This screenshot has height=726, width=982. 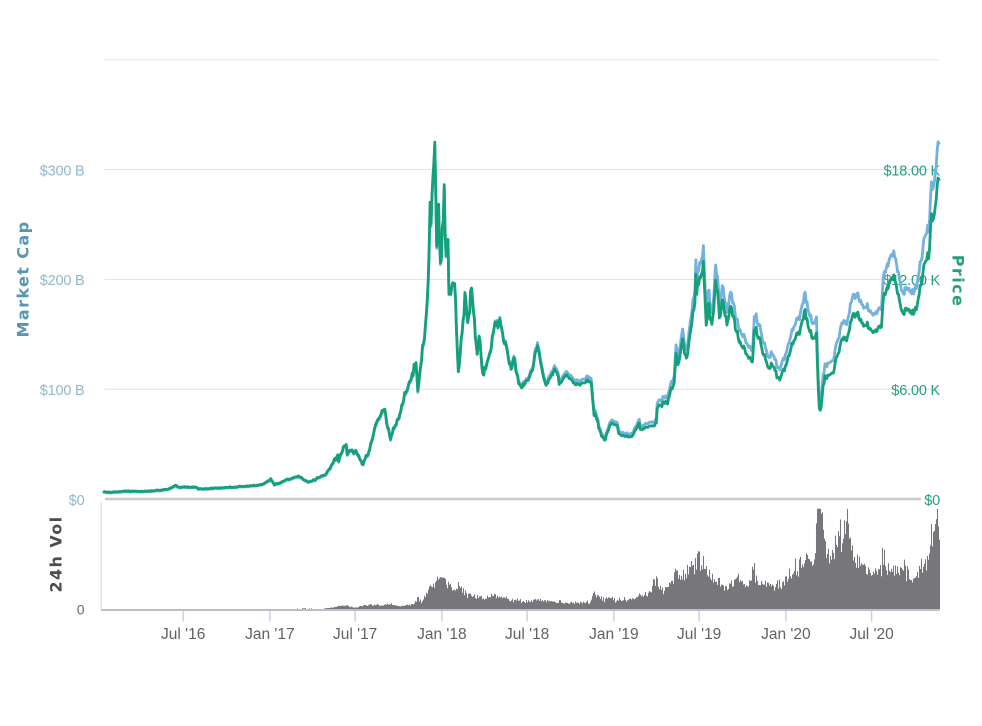 I want to click on x-axis-label-Jul17: Jul '17, so click(x=355, y=634).